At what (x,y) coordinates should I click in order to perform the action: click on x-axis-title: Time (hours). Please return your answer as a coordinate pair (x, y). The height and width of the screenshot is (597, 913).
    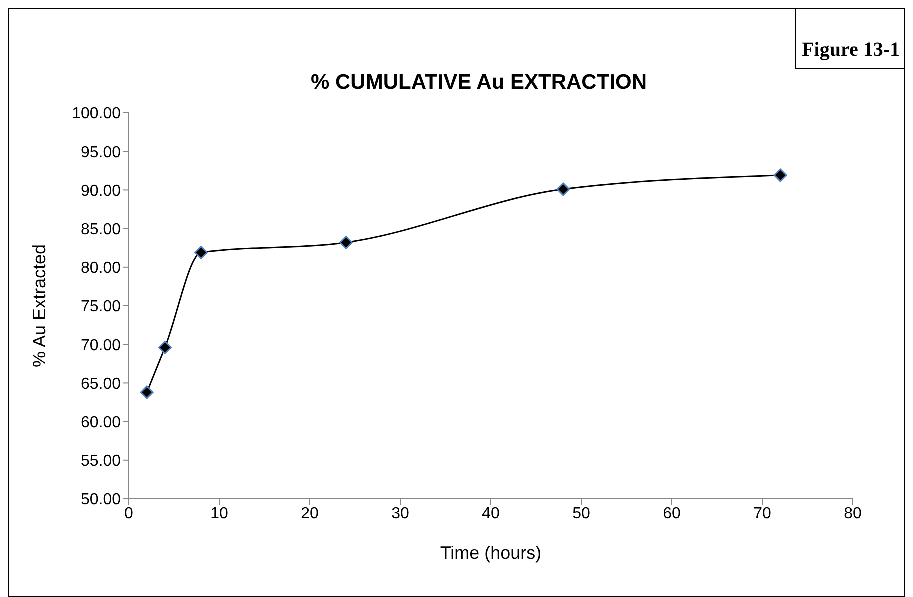
    Looking at the image, I should click on (491, 553).